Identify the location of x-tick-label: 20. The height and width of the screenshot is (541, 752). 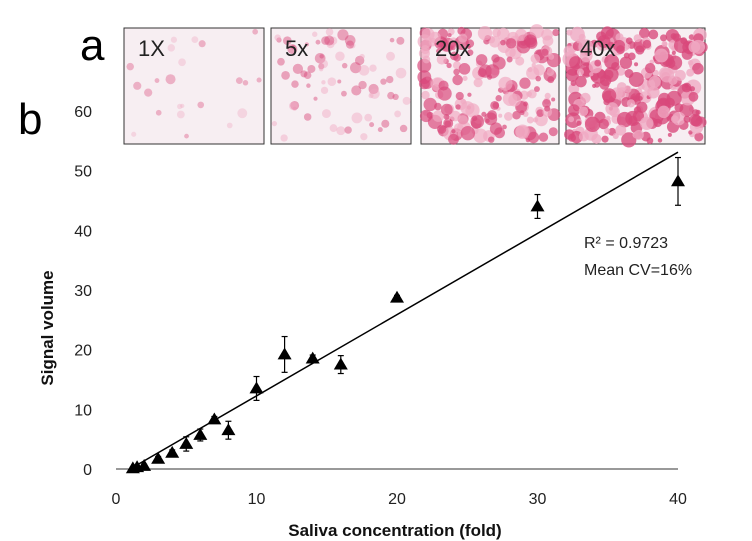
(397, 499).